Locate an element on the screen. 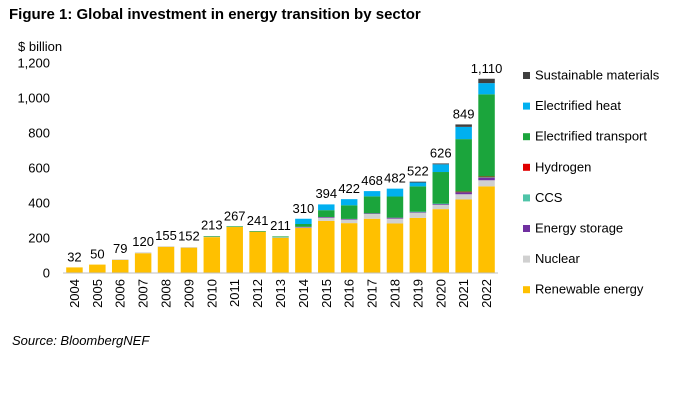  bar-segment-electrified-heat-2014 is located at coordinates (303, 221).